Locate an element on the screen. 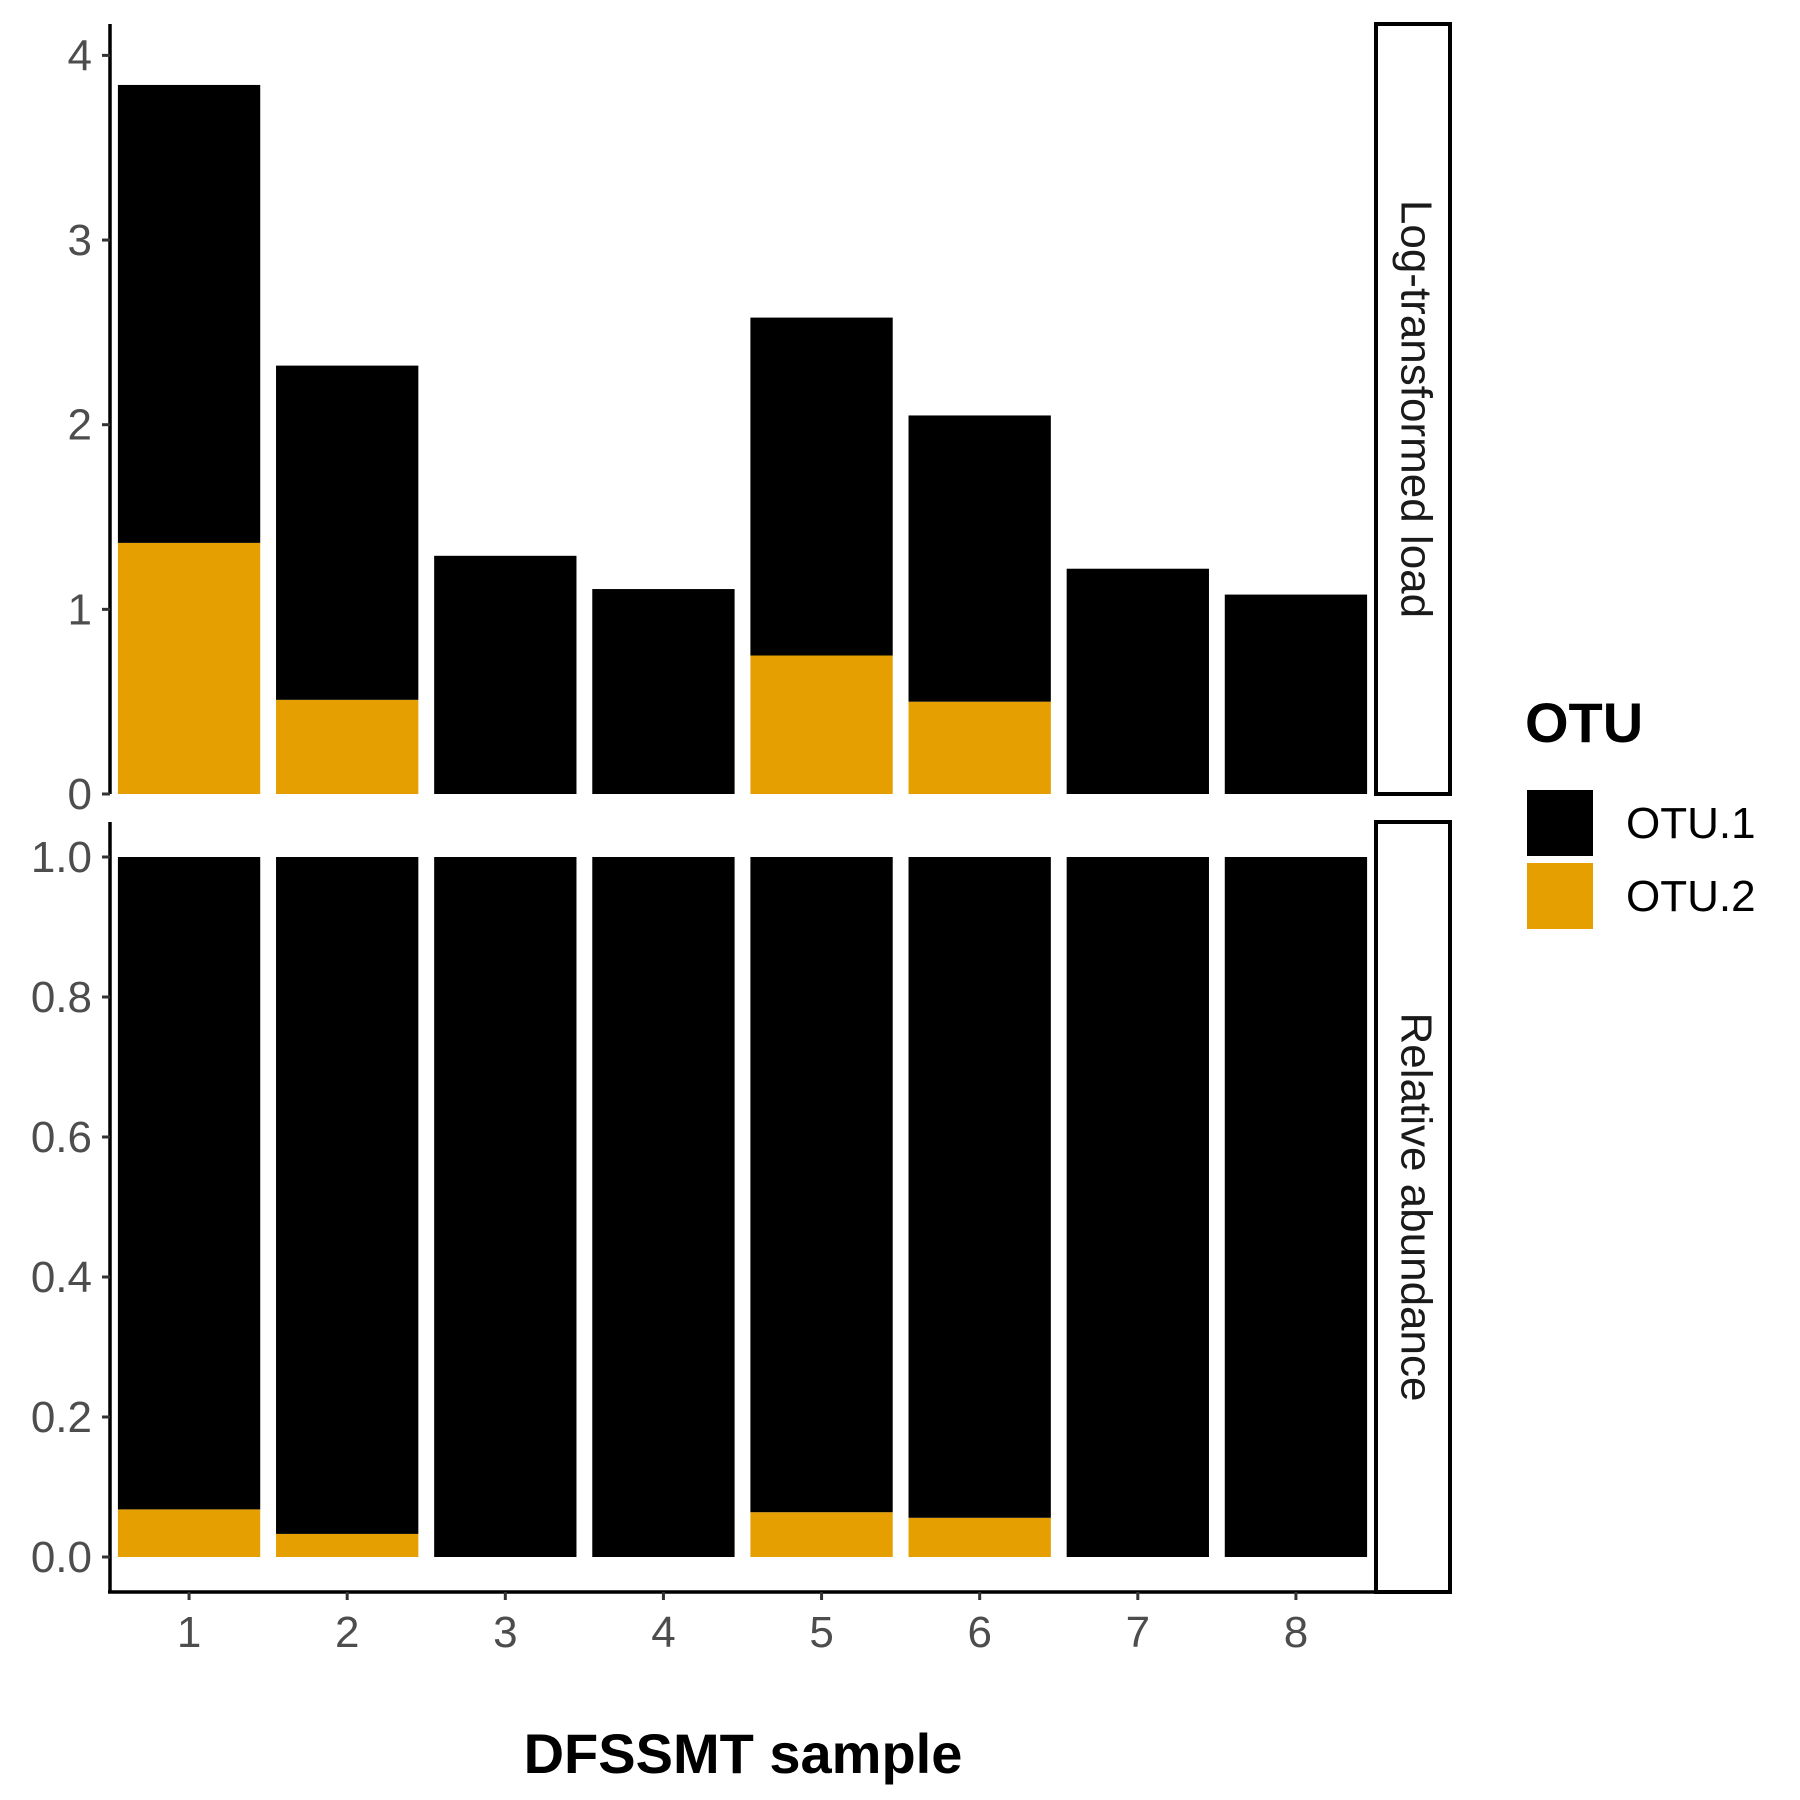 Image resolution: width=1800 pixels, height=1800 pixels. x-tick-label: 1 is located at coordinates (189, 1632).